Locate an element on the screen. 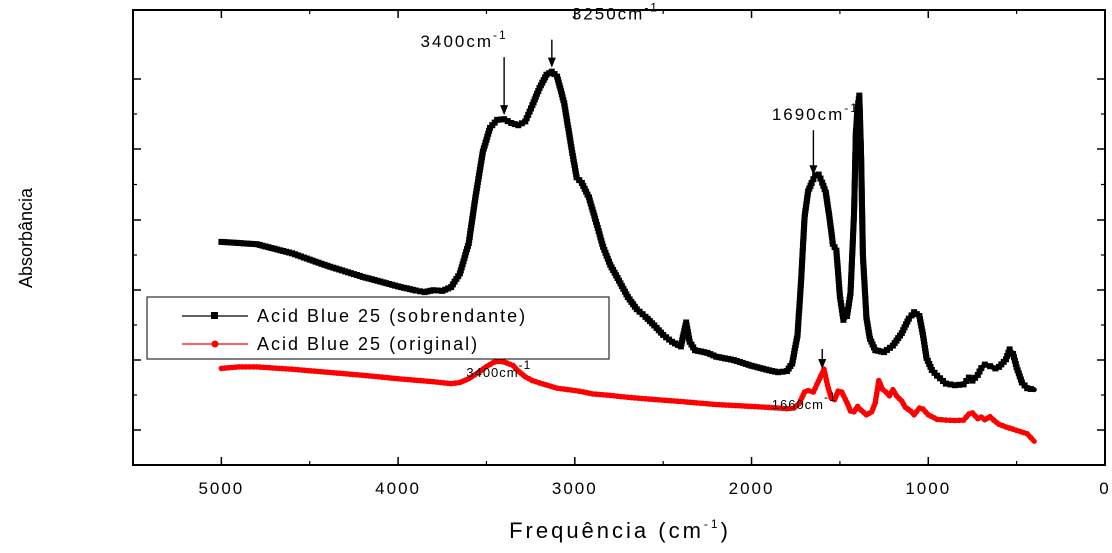  x-tick-label: 5000 is located at coordinates (221, 488).